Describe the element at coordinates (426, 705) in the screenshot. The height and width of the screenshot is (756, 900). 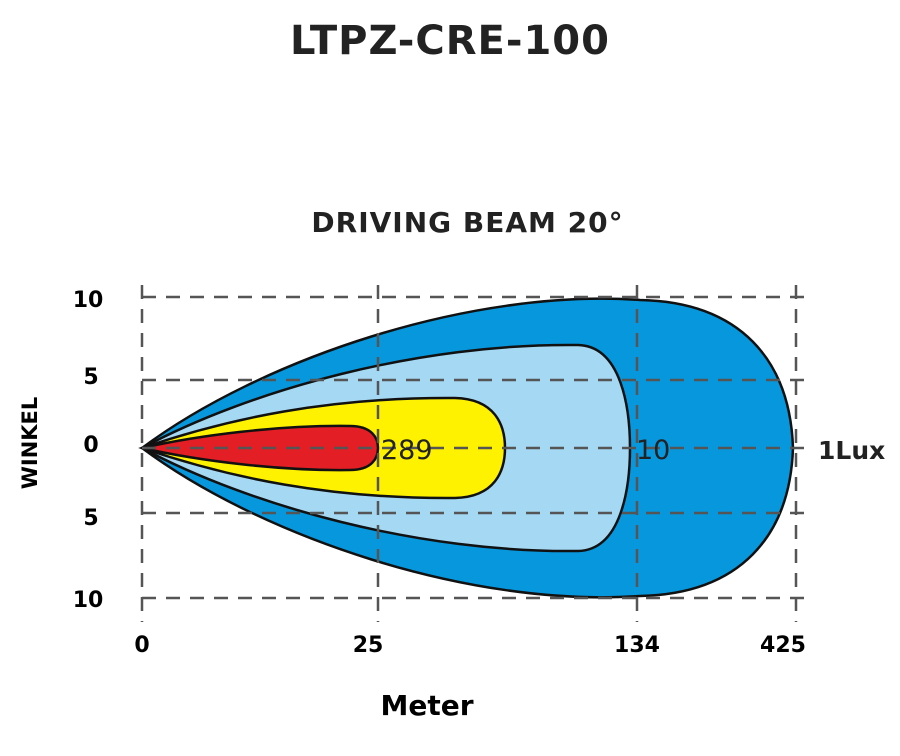
I see `x-axis-label: Meter` at that location.